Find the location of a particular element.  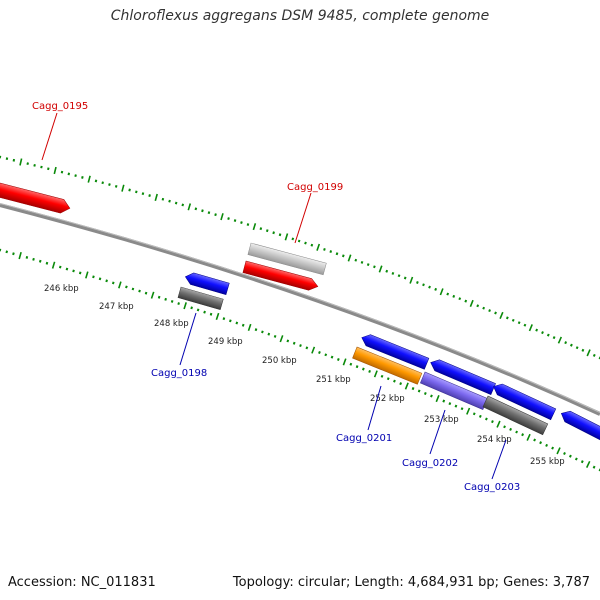

tick-label-248: 248 kbp is located at coordinates (171, 324).